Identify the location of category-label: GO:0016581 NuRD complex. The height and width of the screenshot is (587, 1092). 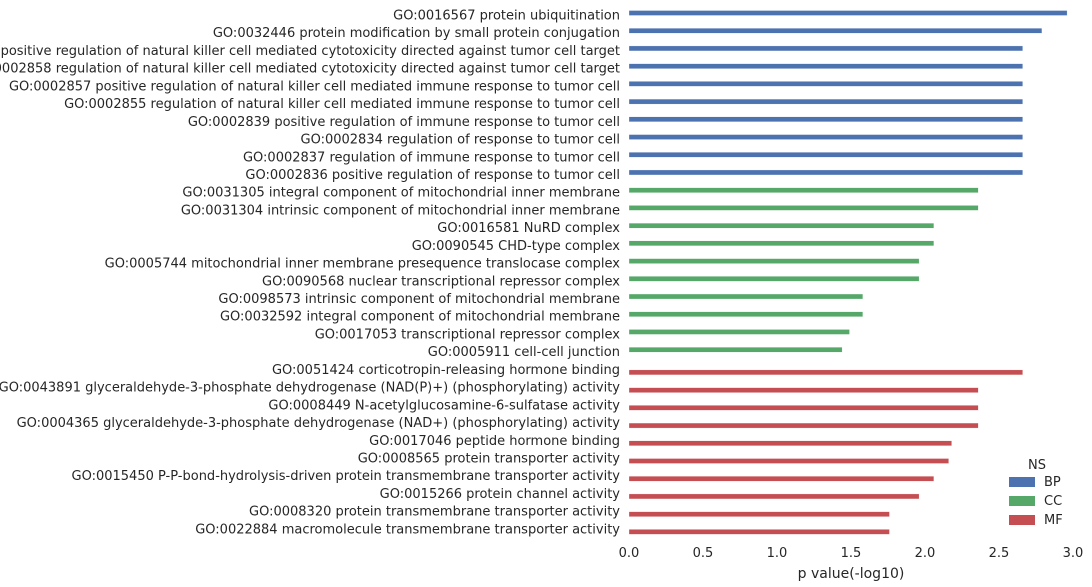
(528, 228).